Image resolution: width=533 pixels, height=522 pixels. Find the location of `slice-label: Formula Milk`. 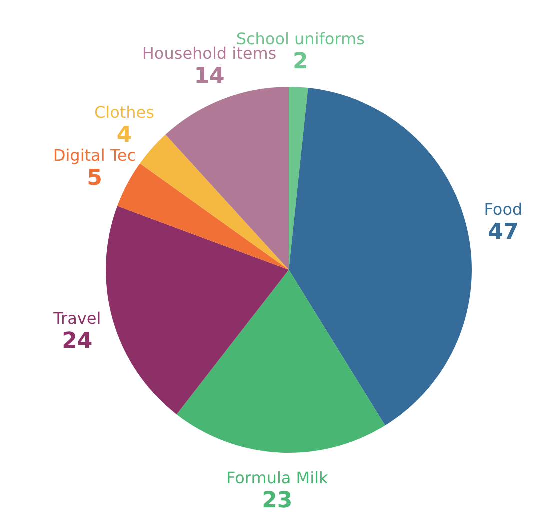

slice-label: Formula Milk is located at coordinates (277, 478).